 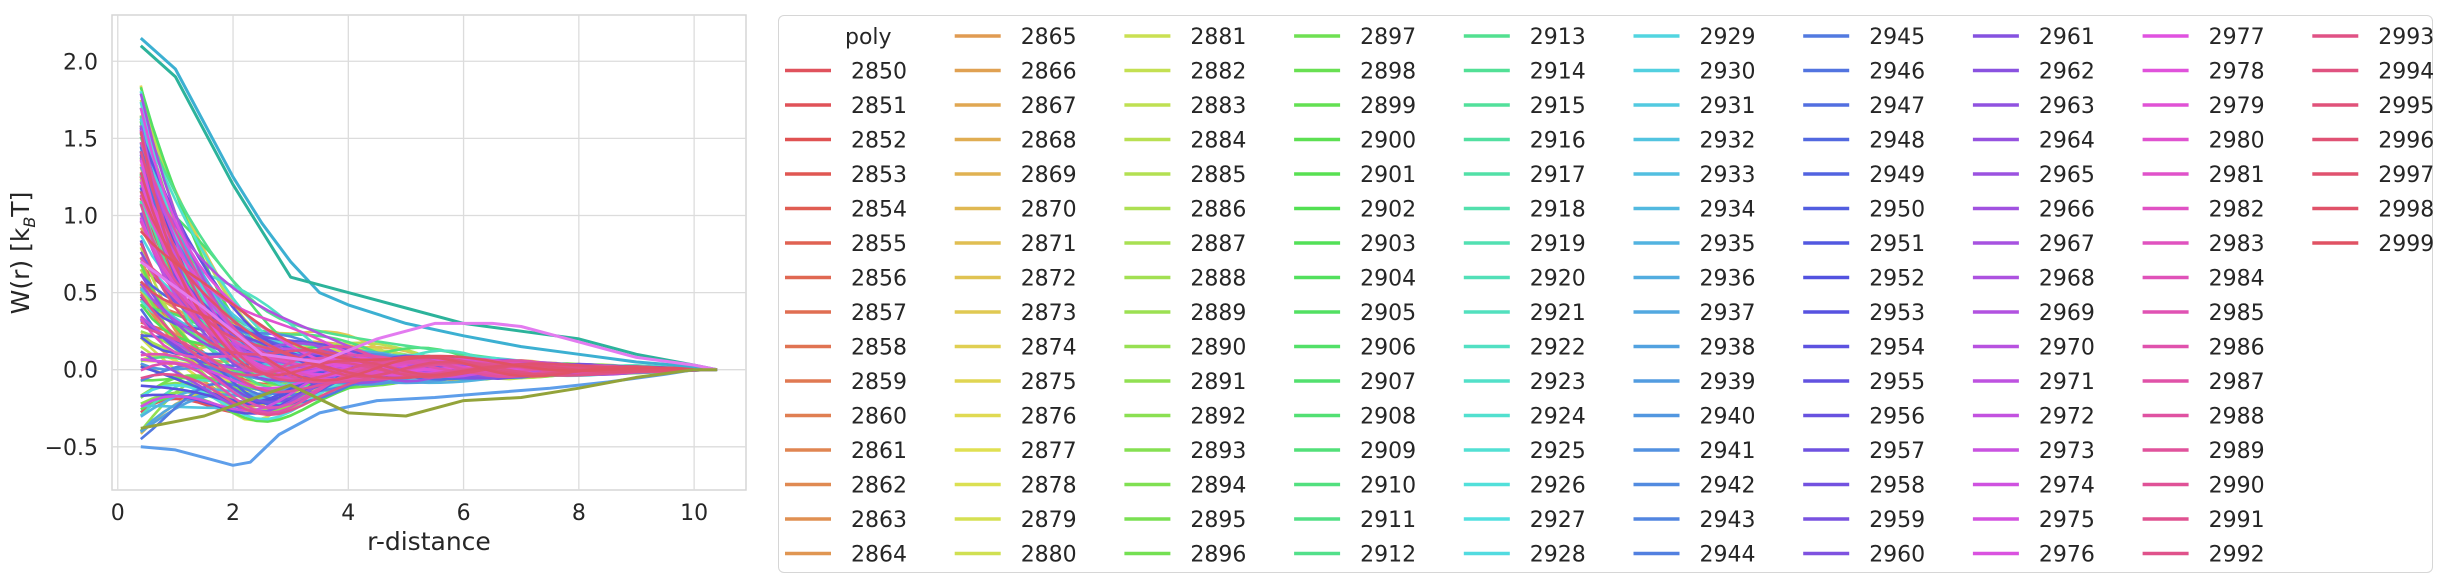 What do you see at coordinates (1728, 555) in the screenshot?
I see `legend-label: 2944` at bounding box center [1728, 555].